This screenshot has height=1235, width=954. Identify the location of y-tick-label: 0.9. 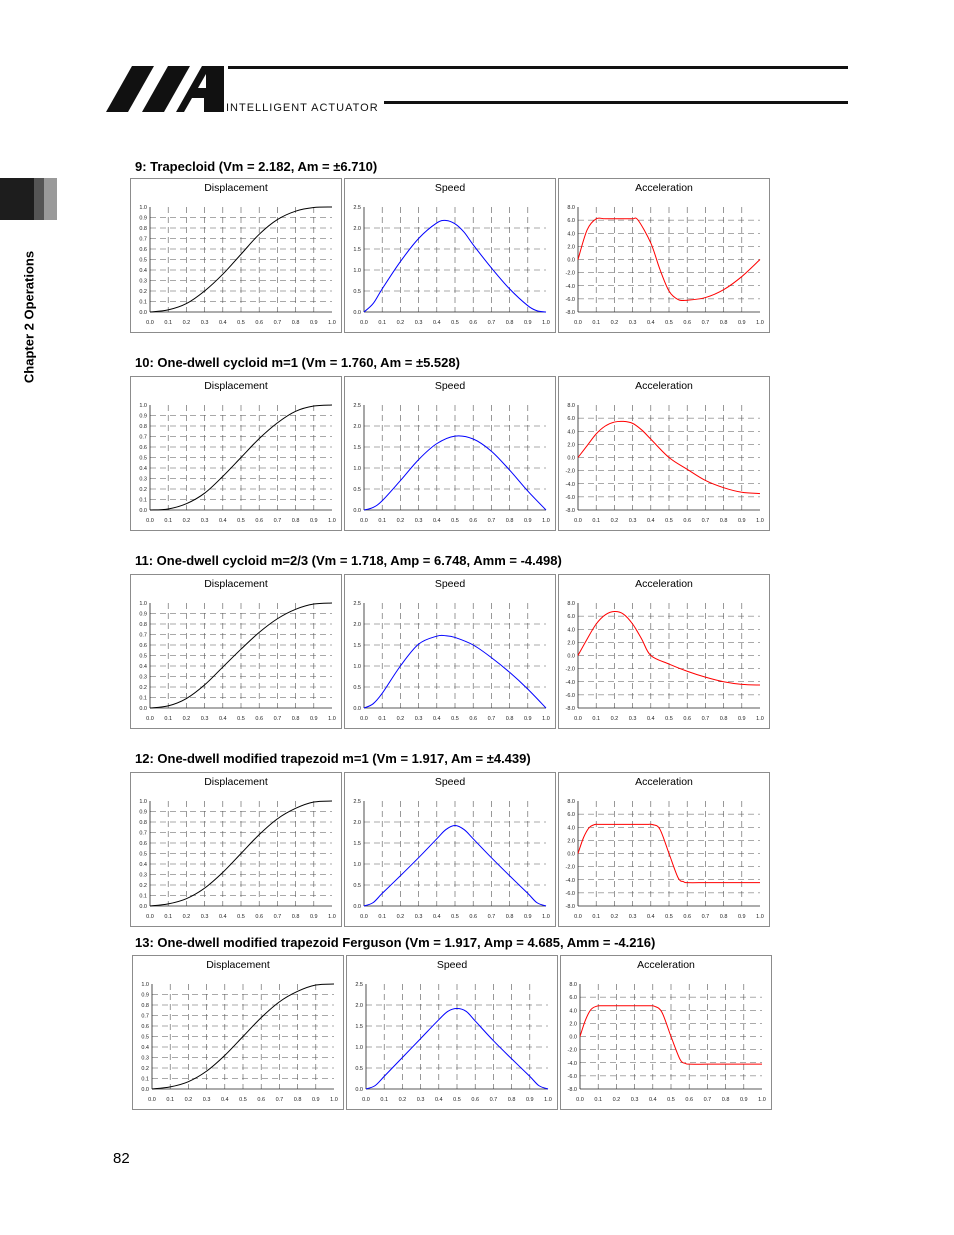
(143, 417).